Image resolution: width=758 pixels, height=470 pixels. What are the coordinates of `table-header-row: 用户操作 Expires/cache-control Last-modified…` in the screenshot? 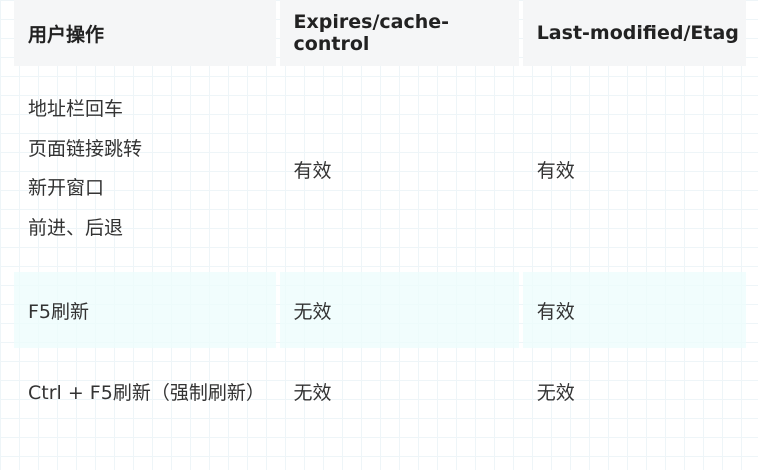 It's located at (380, 33).